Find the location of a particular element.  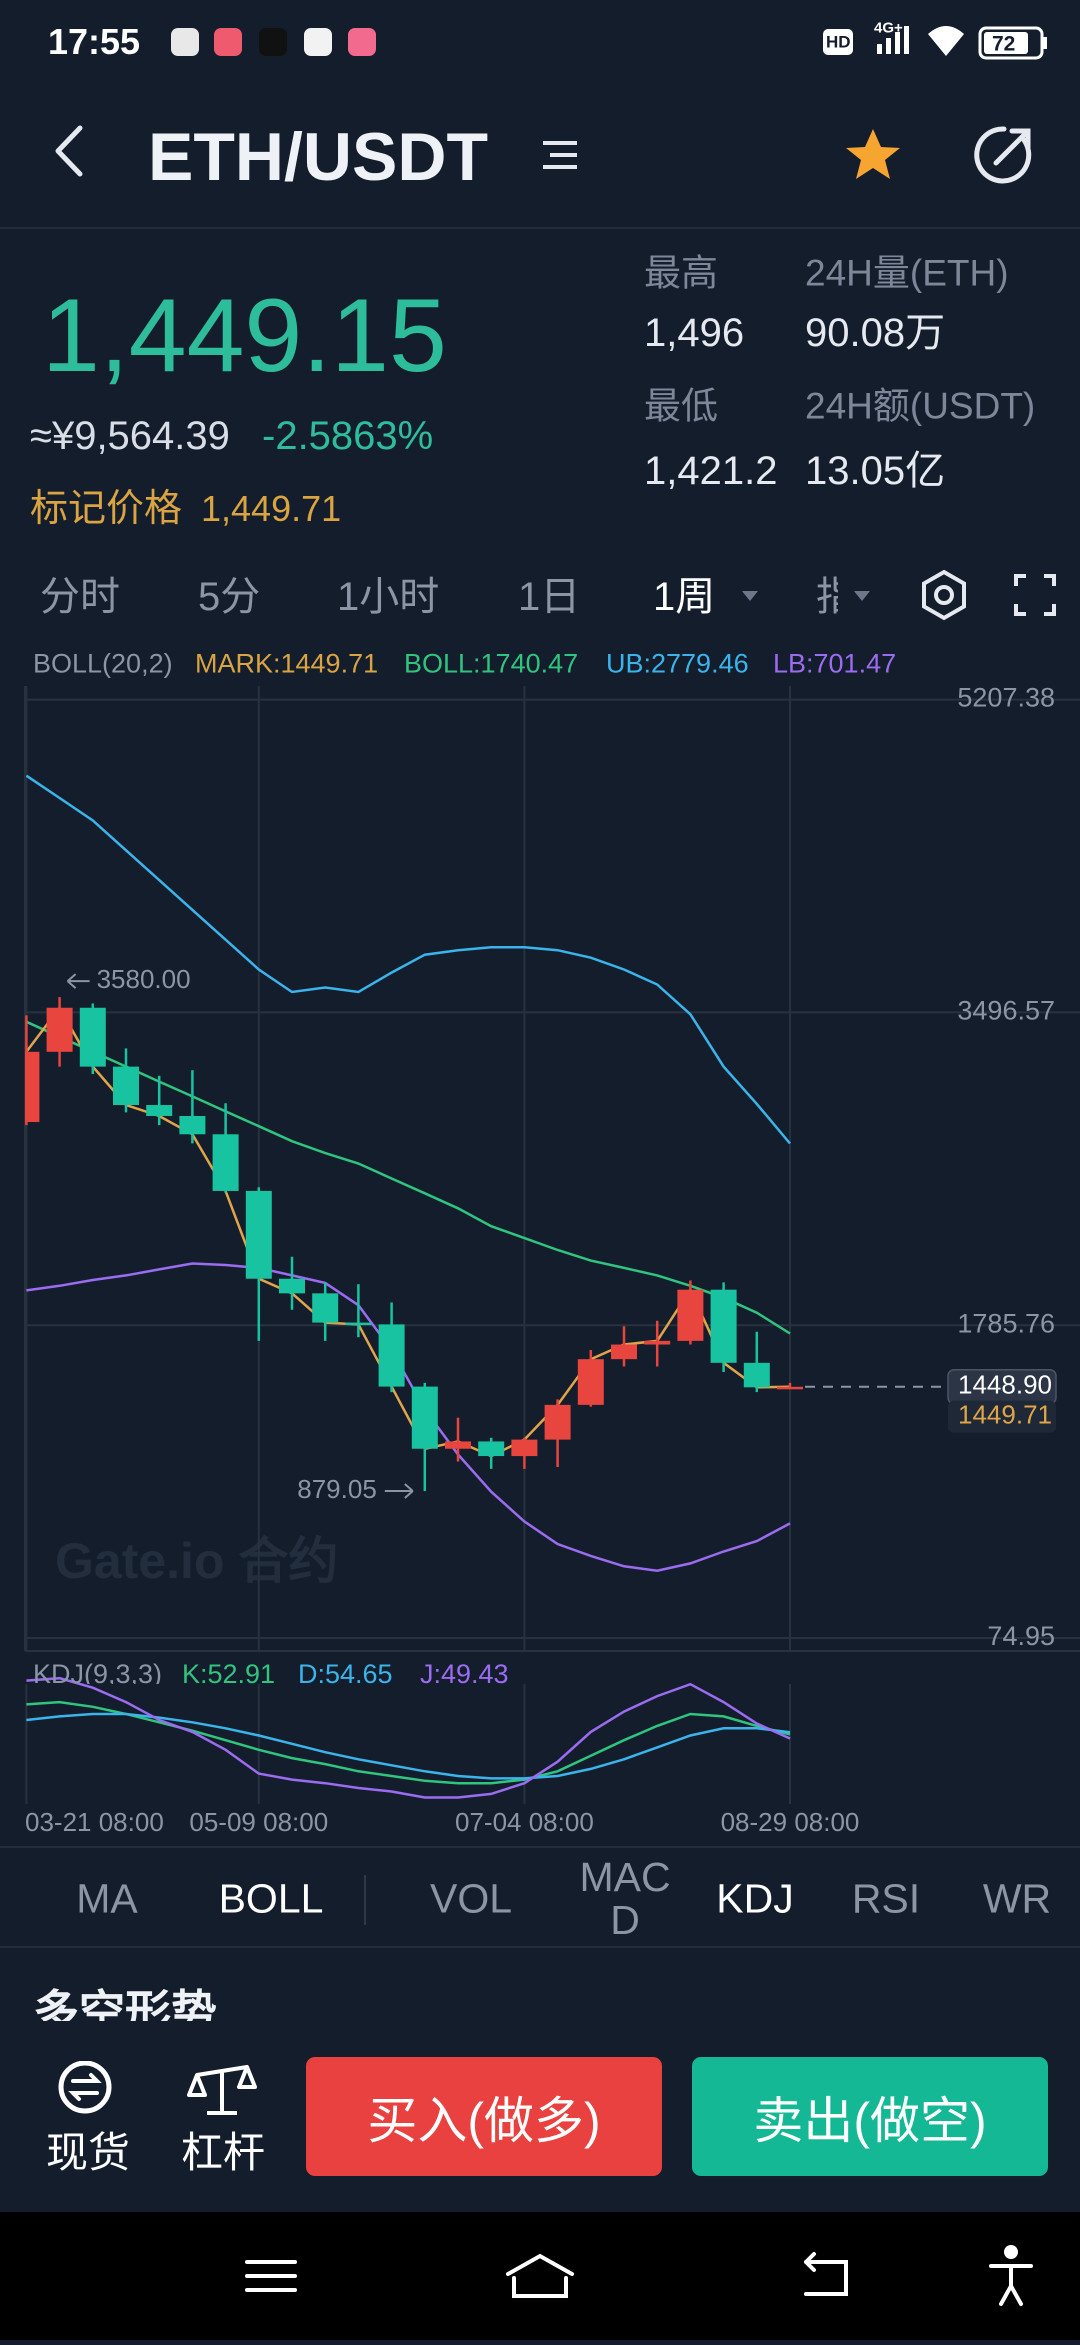

turnover-label: 24H额(USDT) is located at coordinates (920, 406).